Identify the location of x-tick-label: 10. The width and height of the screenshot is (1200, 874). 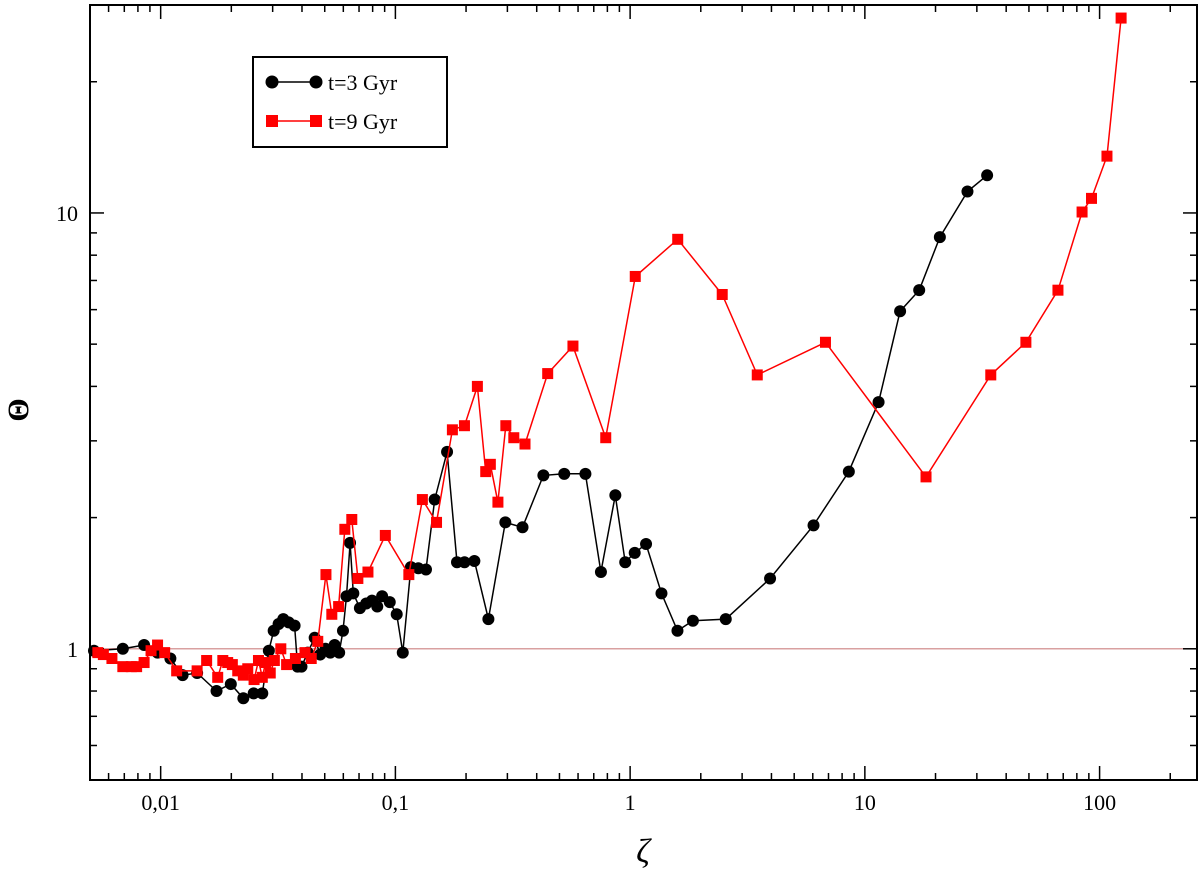
(865, 802).